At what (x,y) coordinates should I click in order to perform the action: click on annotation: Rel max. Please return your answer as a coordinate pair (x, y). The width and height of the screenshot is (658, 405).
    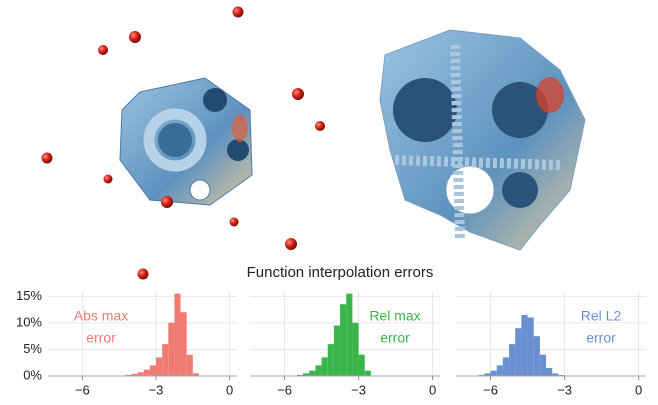
    Looking at the image, I should click on (394, 316).